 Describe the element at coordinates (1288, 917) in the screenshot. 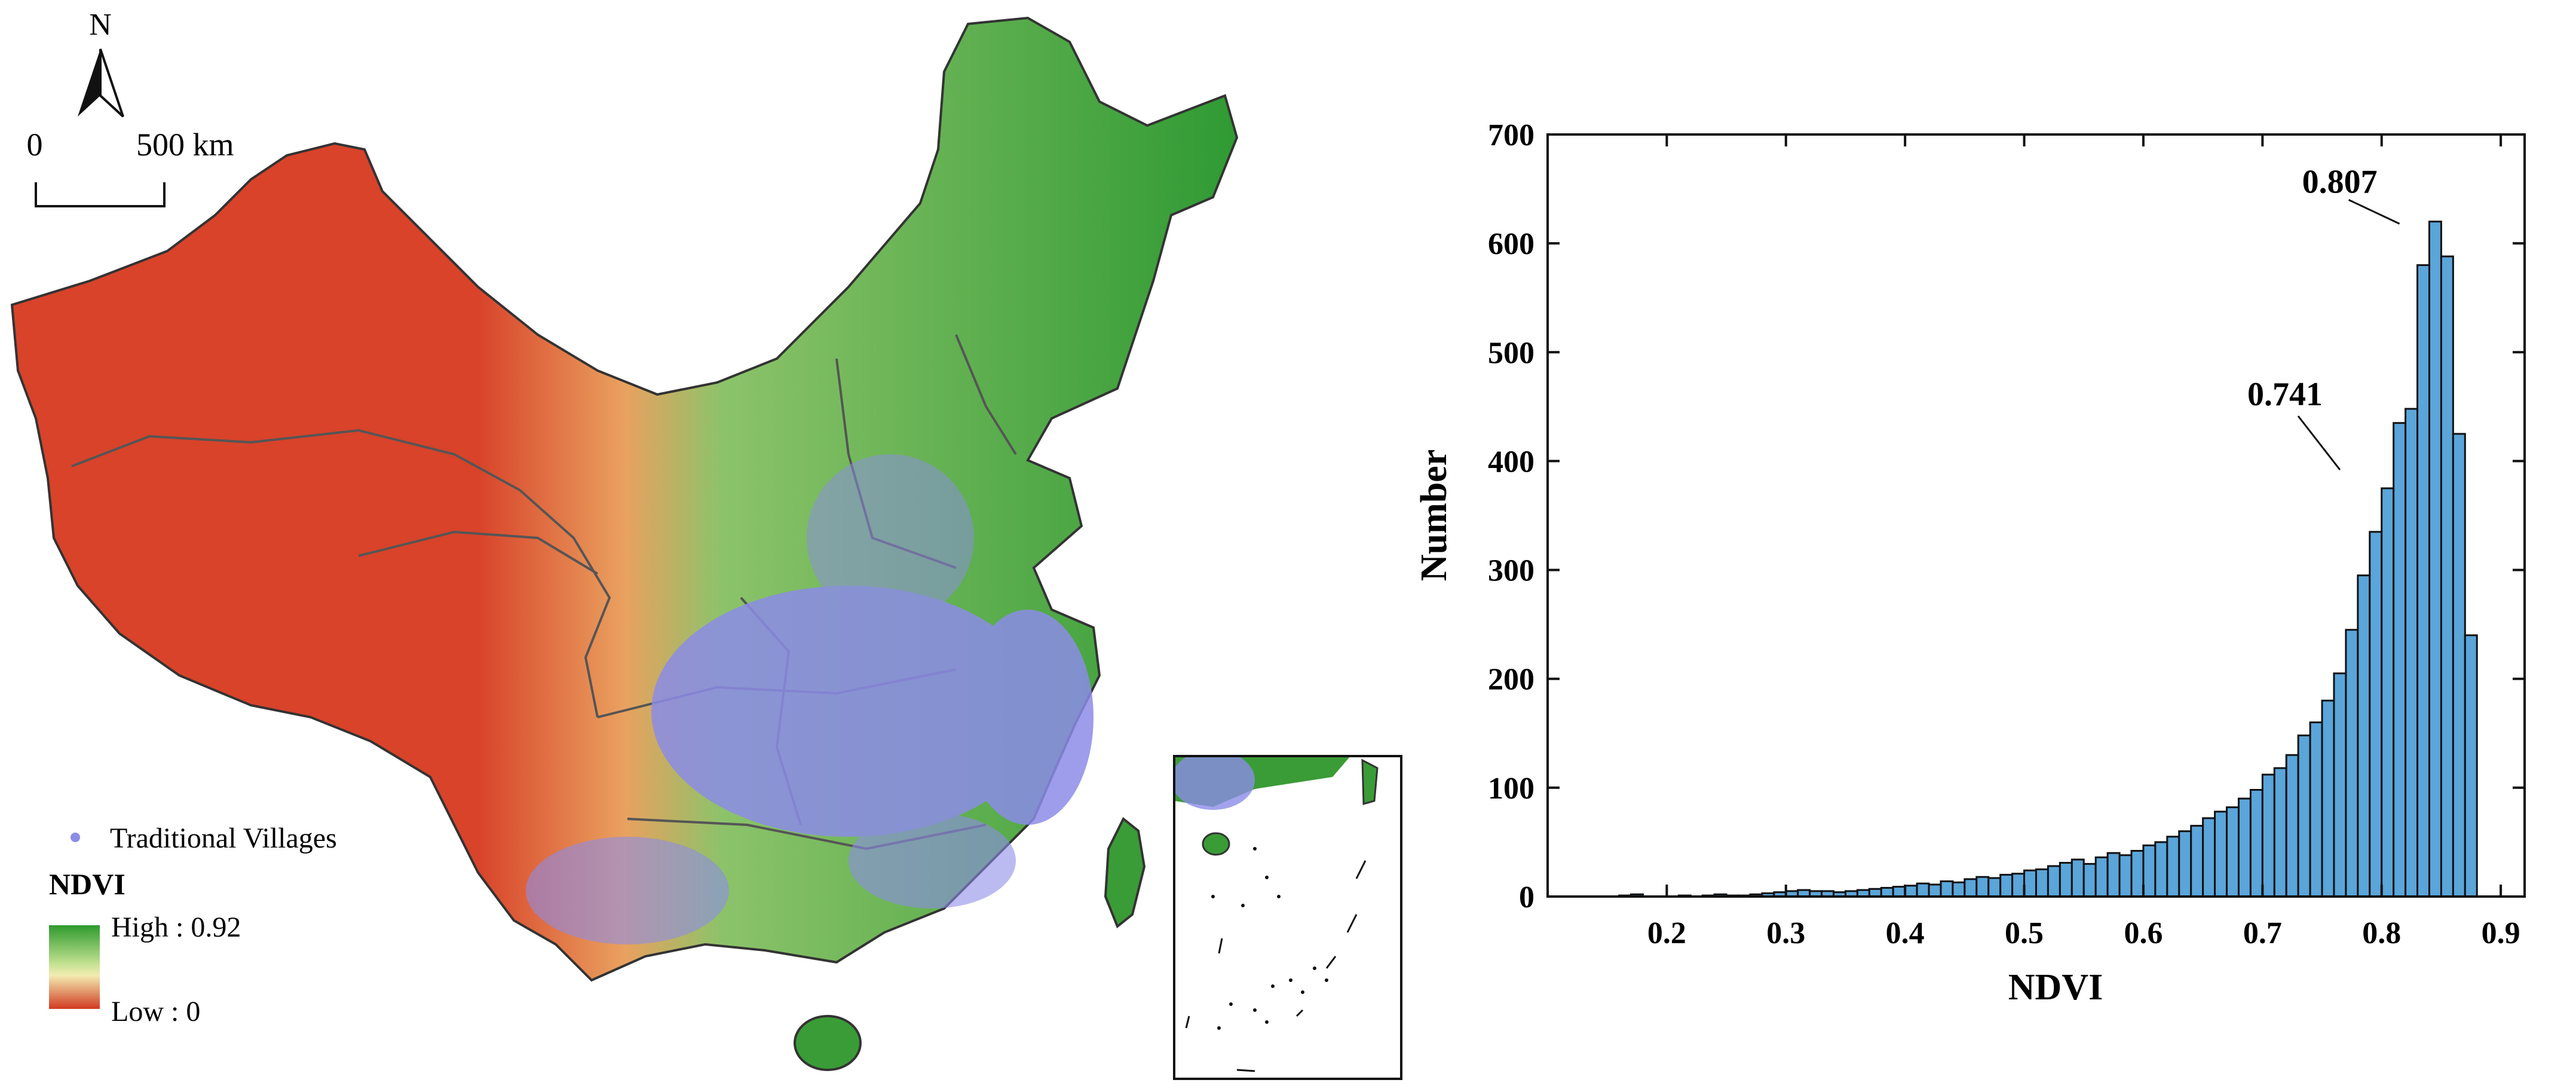

I see `south-china-sea-inset` at that location.